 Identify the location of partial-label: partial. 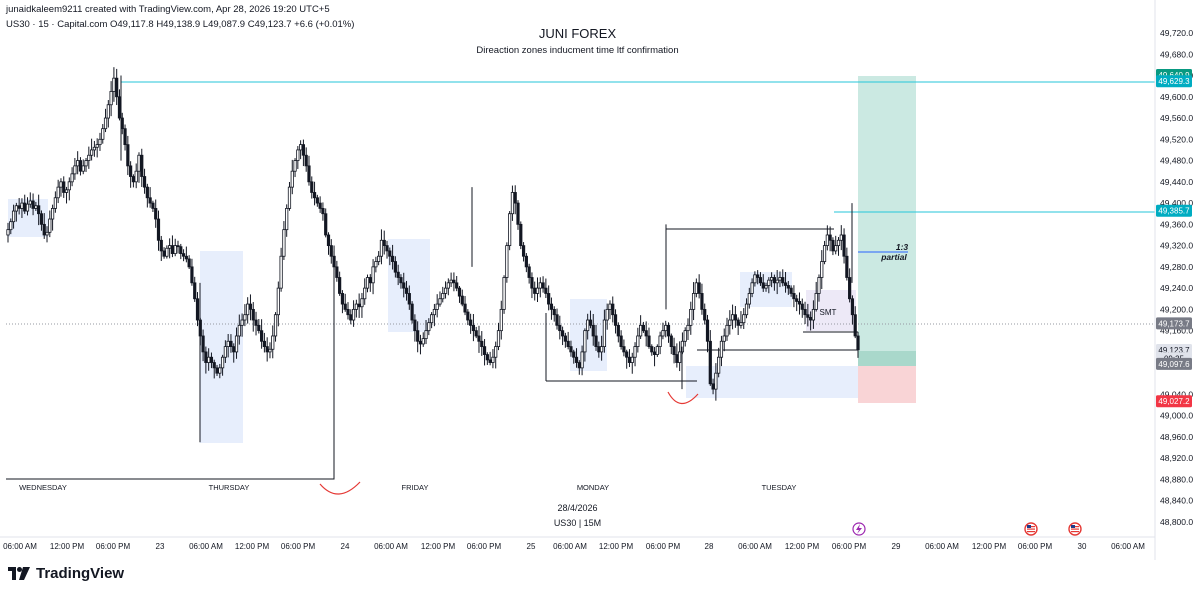
(893, 257).